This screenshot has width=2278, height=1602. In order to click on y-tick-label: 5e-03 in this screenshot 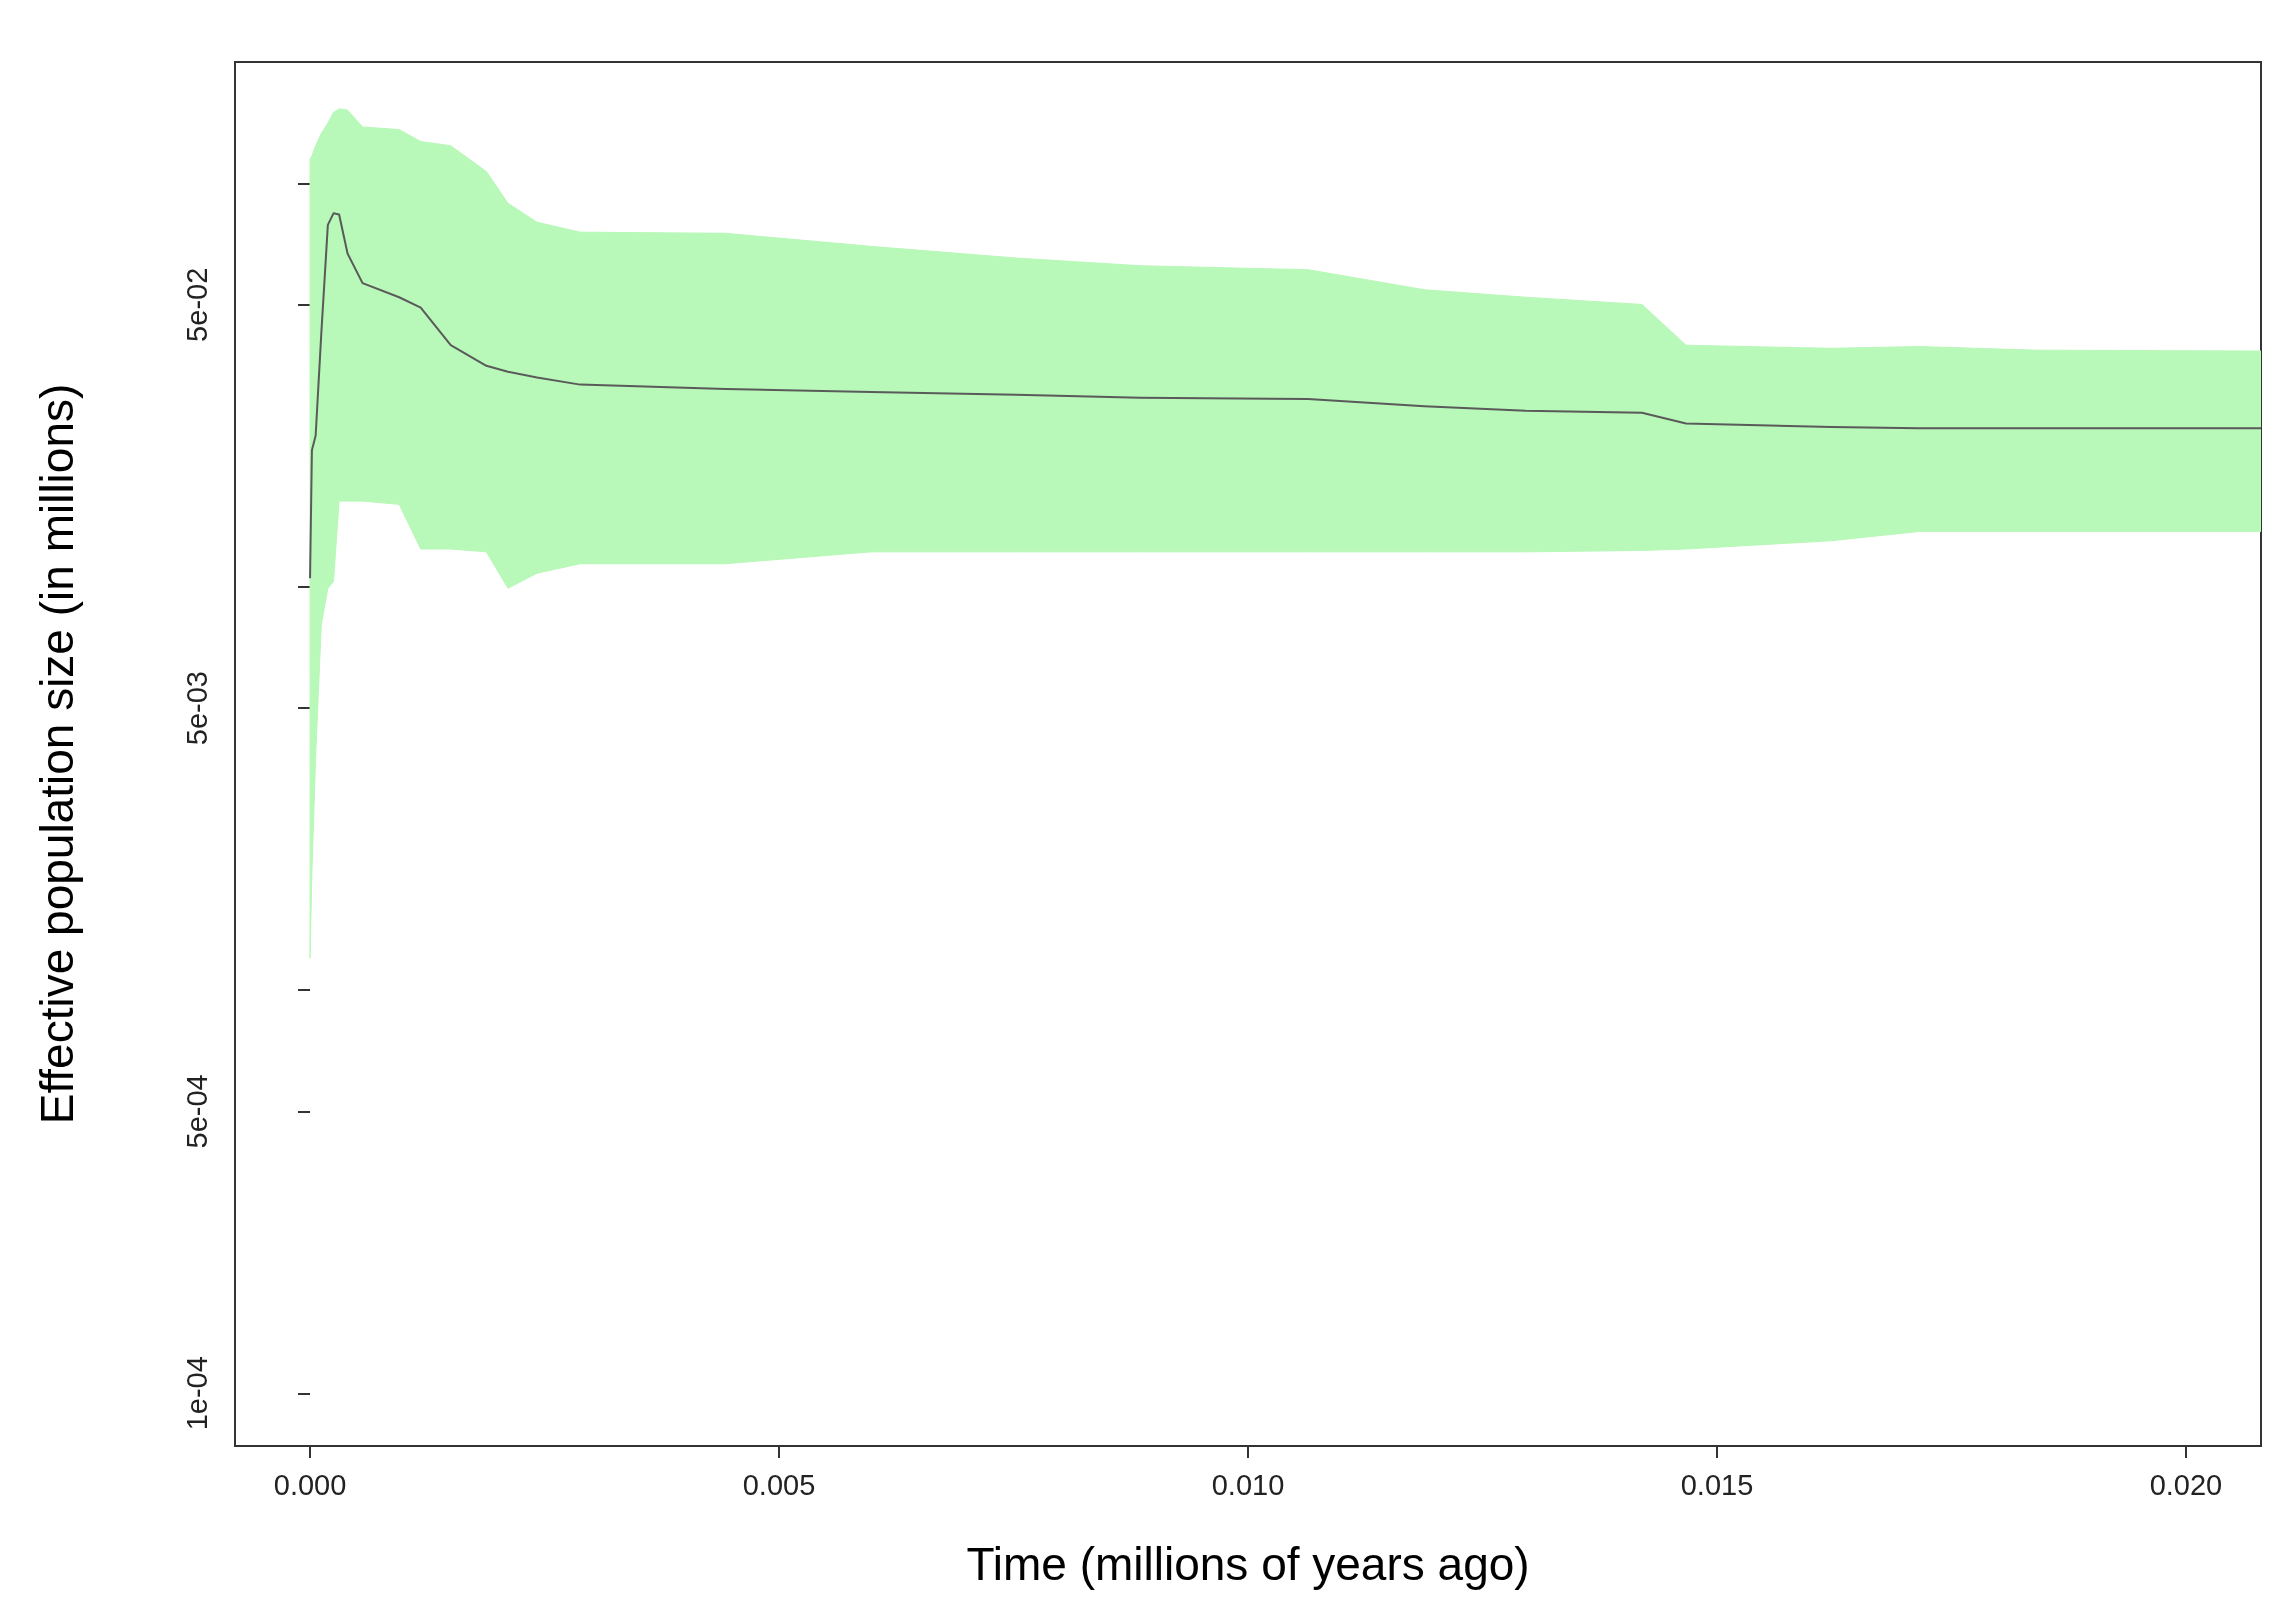, I will do `click(196, 708)`.